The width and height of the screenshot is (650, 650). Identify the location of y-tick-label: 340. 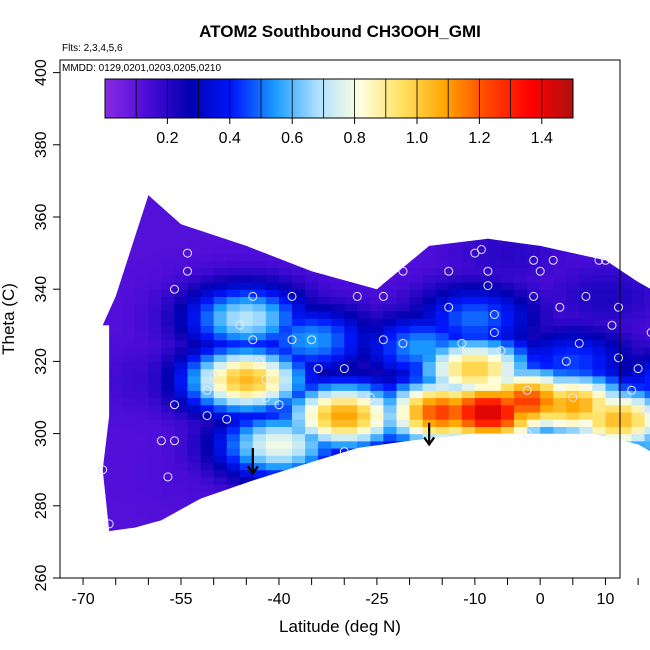
(41, 289).